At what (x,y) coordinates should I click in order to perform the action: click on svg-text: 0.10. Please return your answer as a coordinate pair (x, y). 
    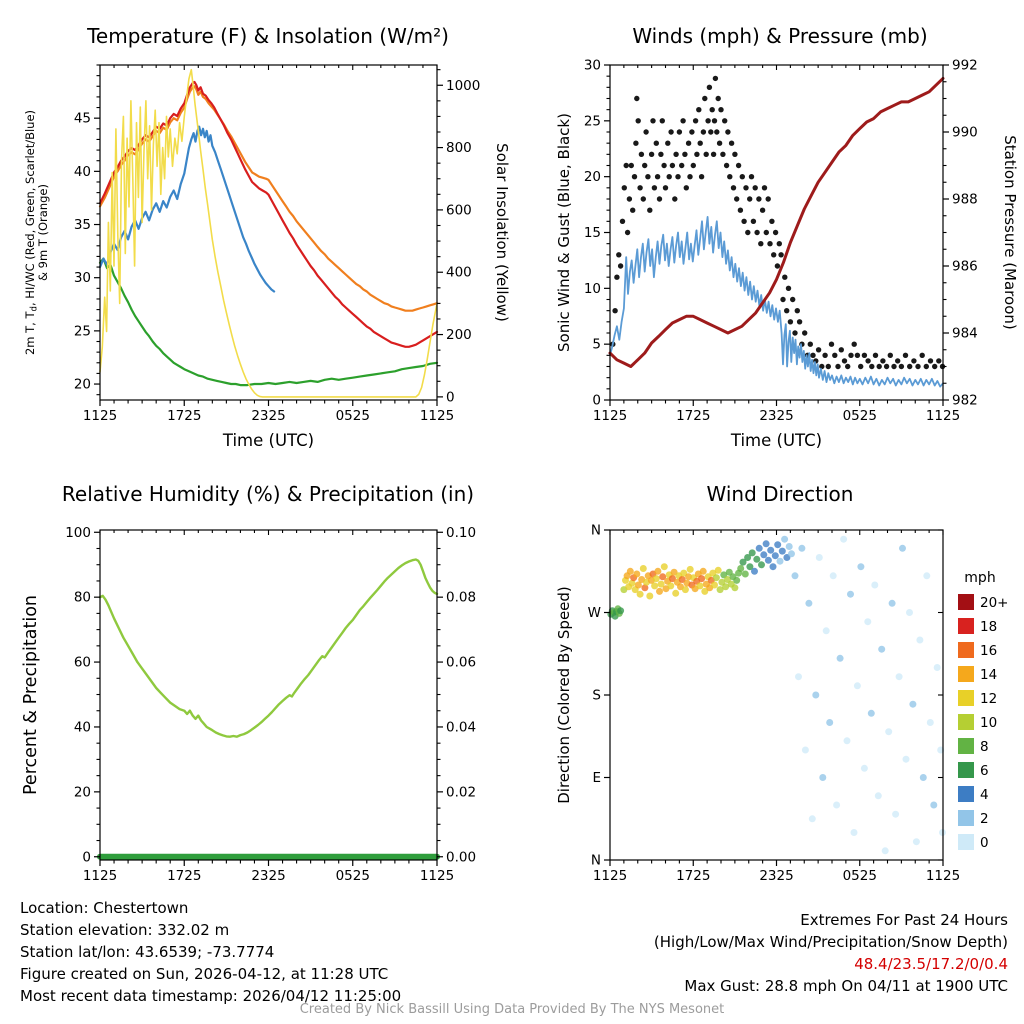
    Looking at the image, I should click on (461, 533).